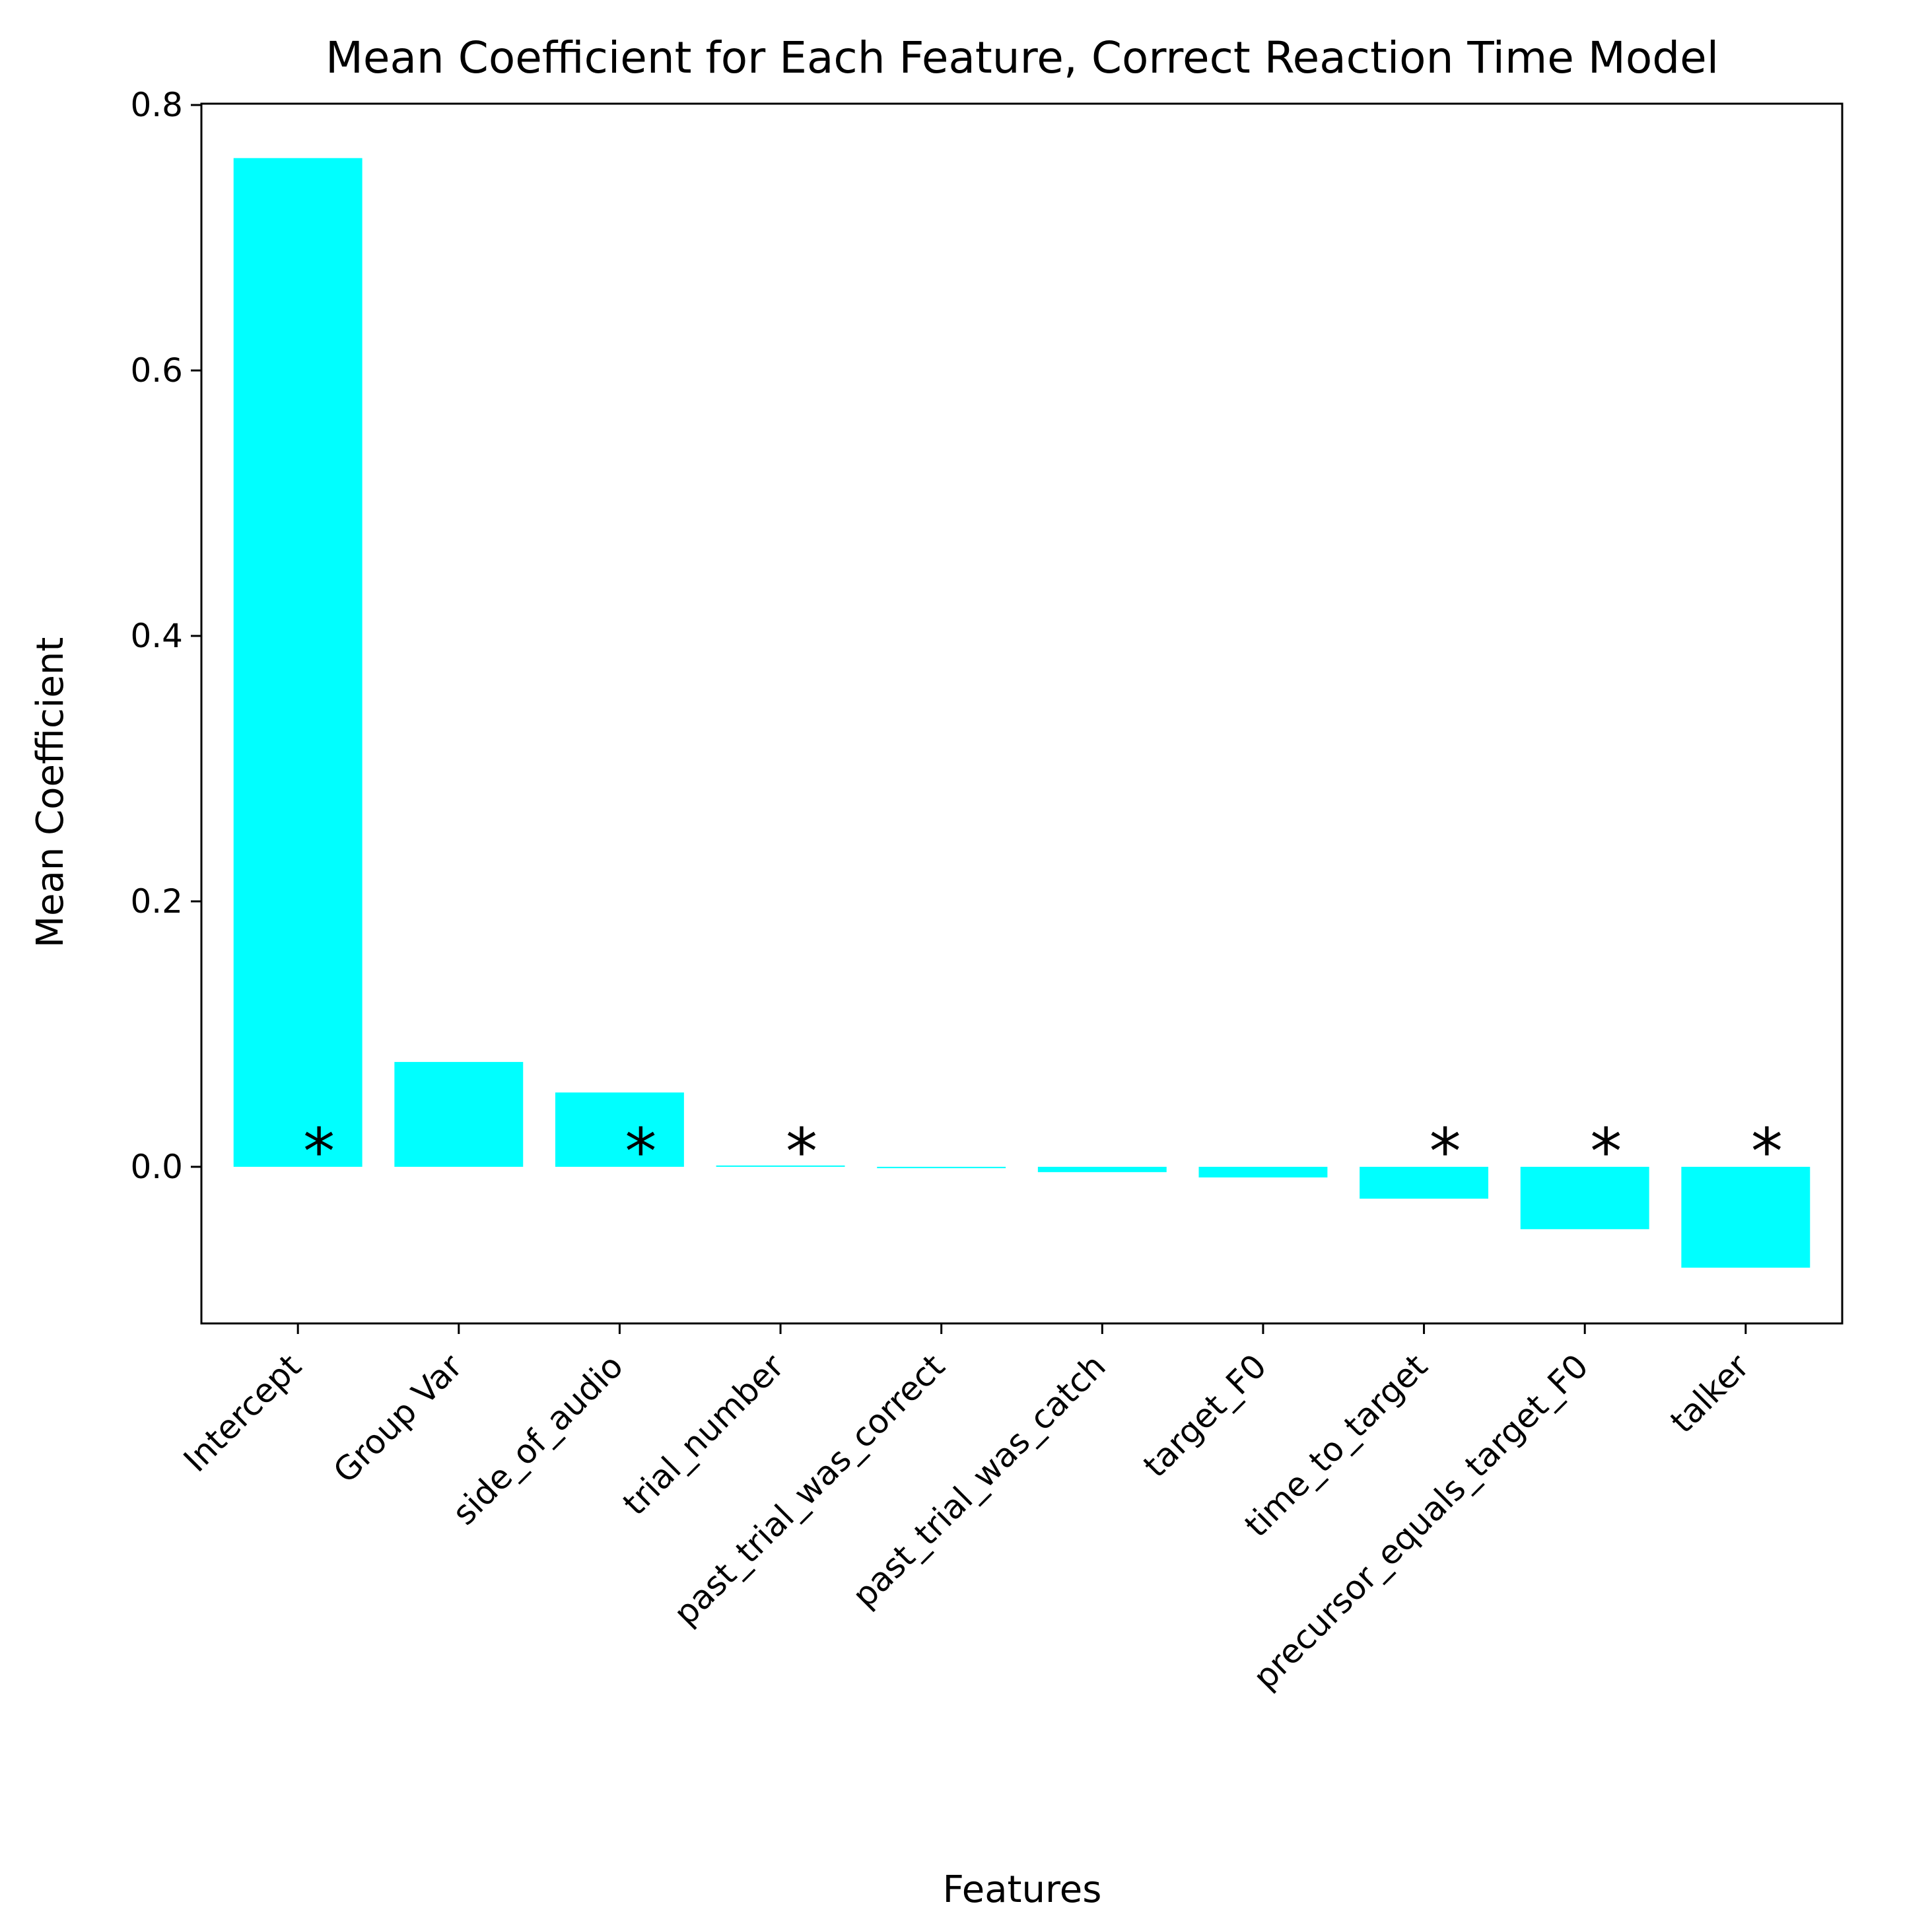 The width and height of the screenshot is (1932, 1931). What do you see at coordinates (1205, 1416) in the screenshot?
I see `x-tick-label: target_F0` at bounding box center [1205, 1416].